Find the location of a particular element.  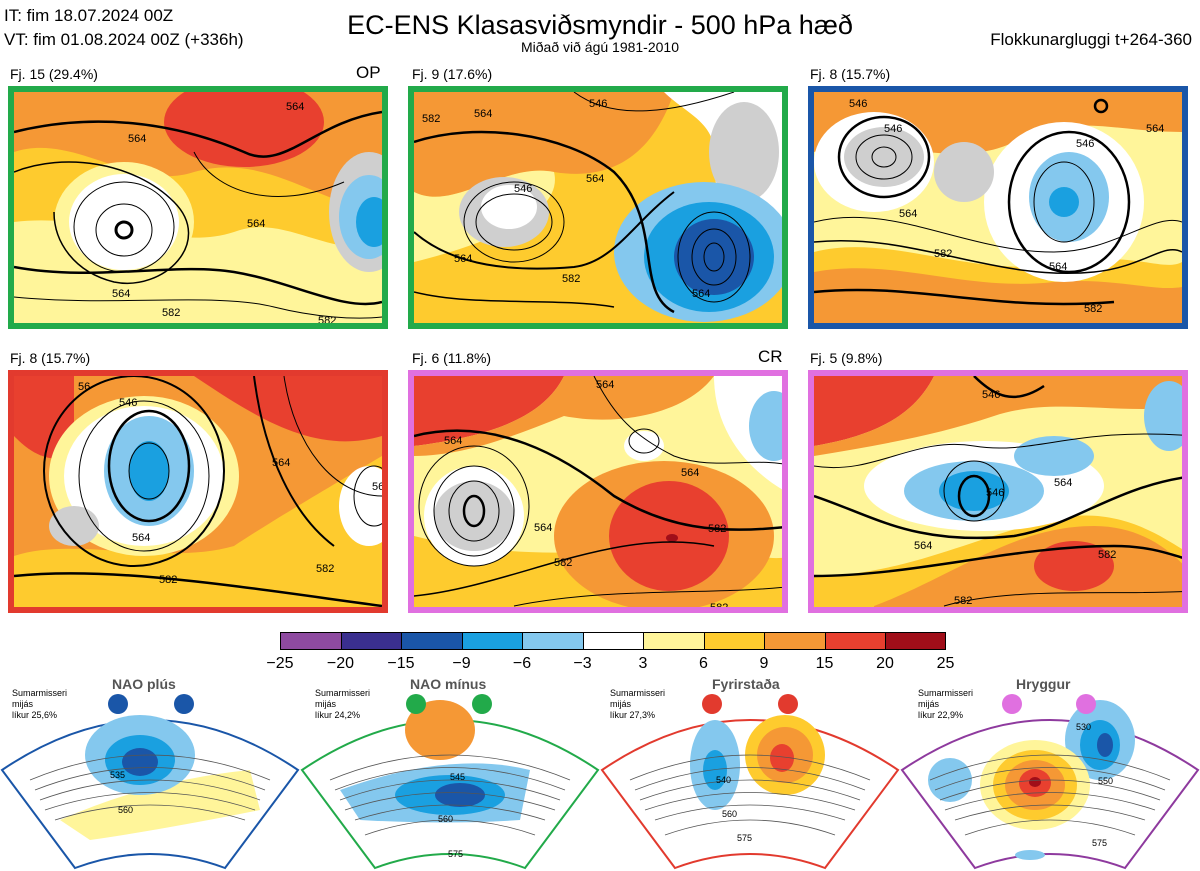

regime-title: Hryggur is located at coordinates (1043, 684).